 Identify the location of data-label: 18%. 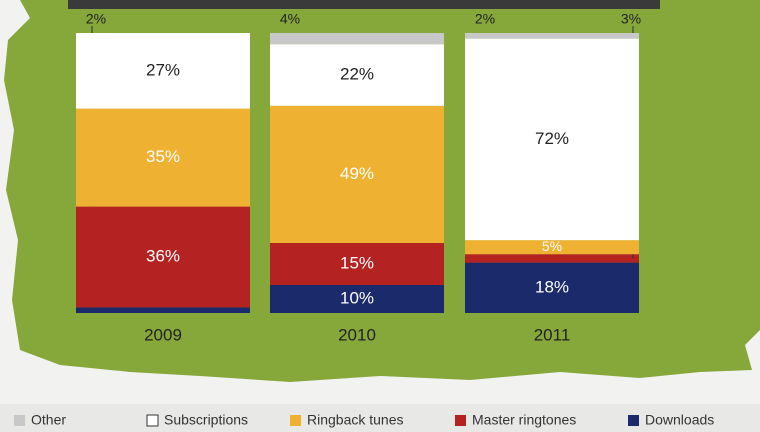
(552, 286).